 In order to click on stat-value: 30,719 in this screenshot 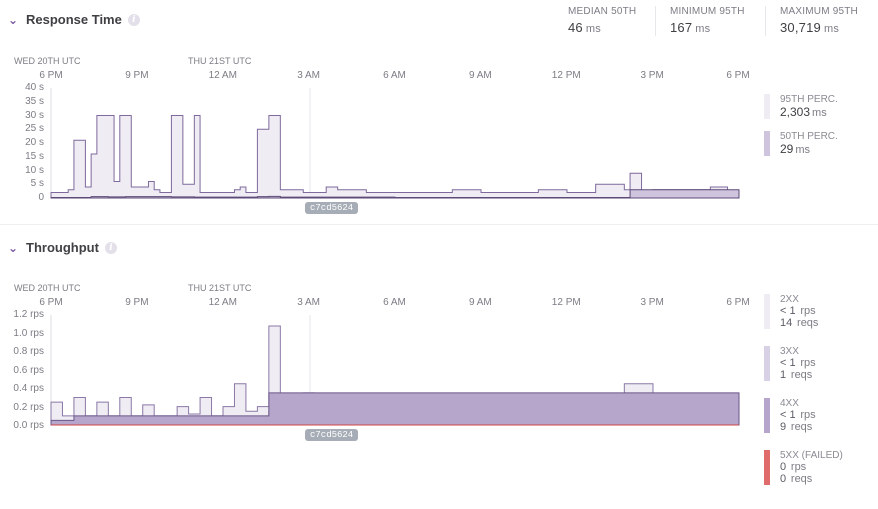, I will do `click(800, 27)`.